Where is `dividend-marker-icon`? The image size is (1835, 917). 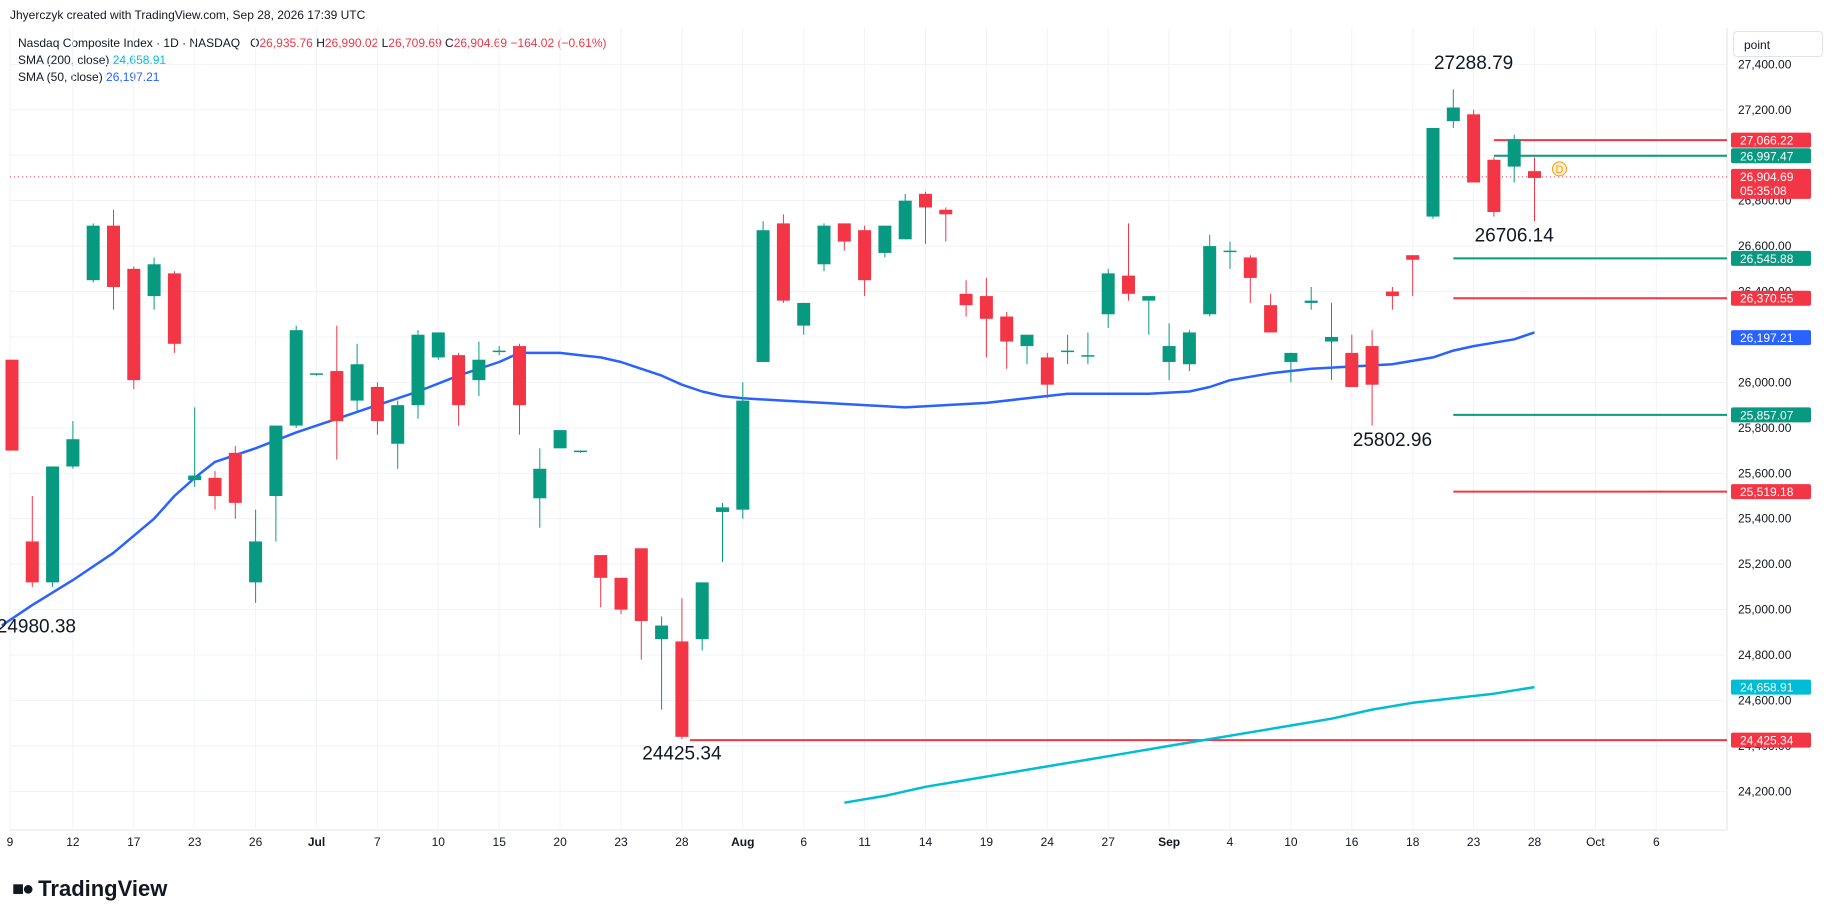
dividend-marker-icon is located at coordinates (1559, 169).